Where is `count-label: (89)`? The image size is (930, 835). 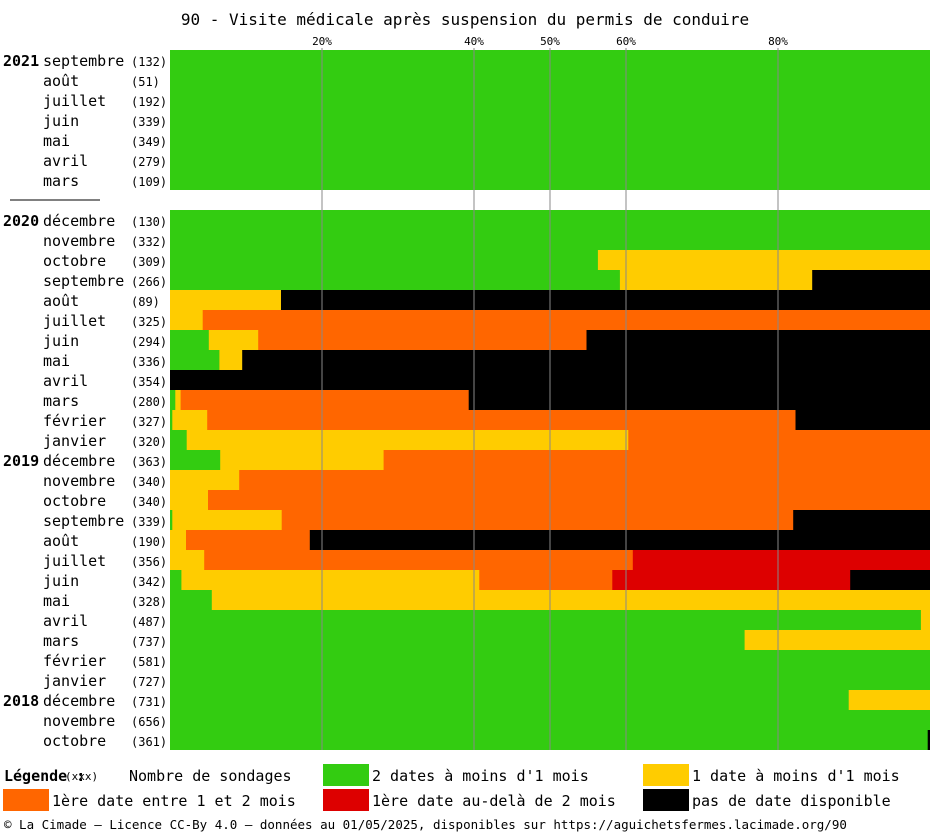
count-label: (89) is located at coordinates (145, 302).